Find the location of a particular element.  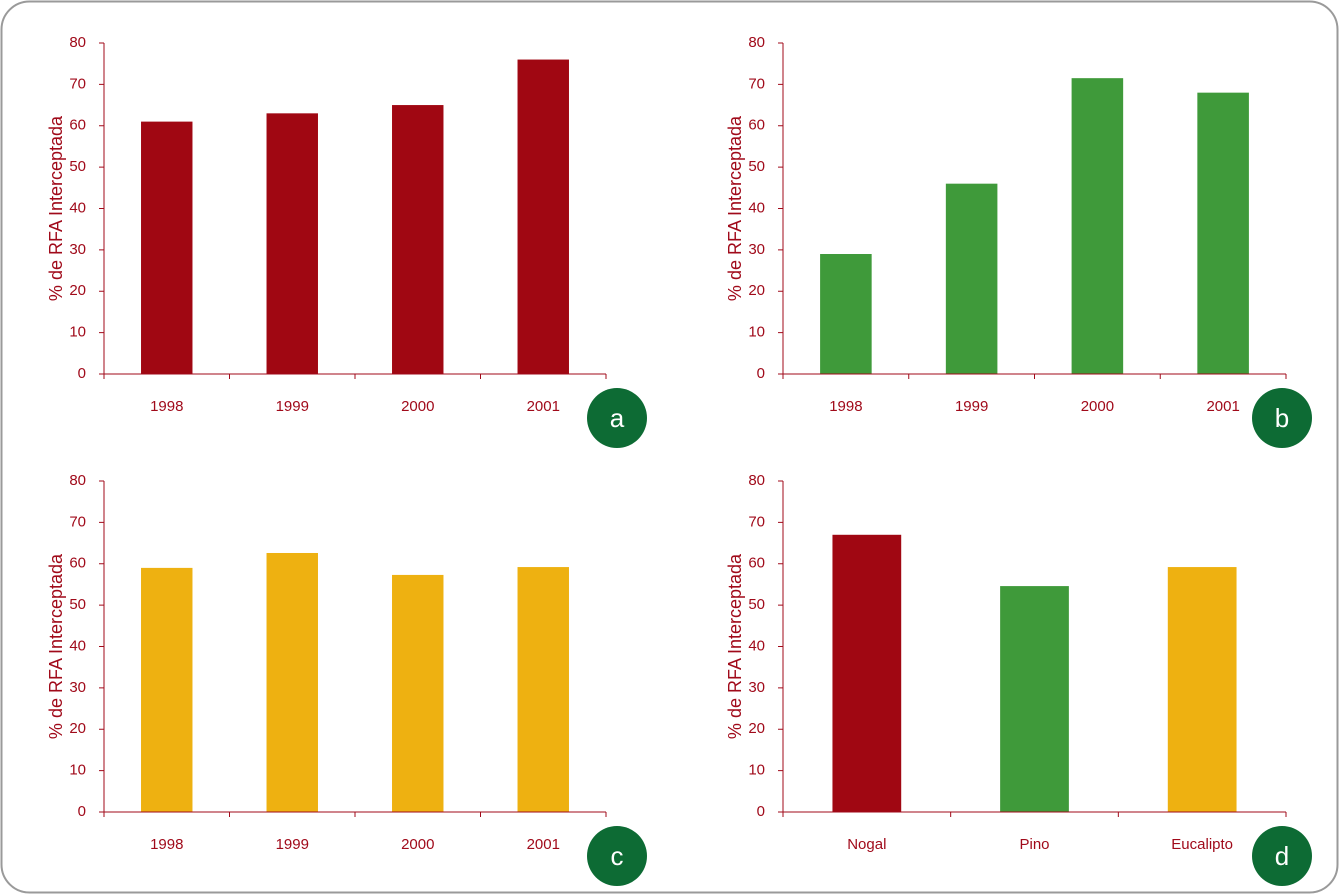

panel-label: b is located at coordinates (1282, 418).